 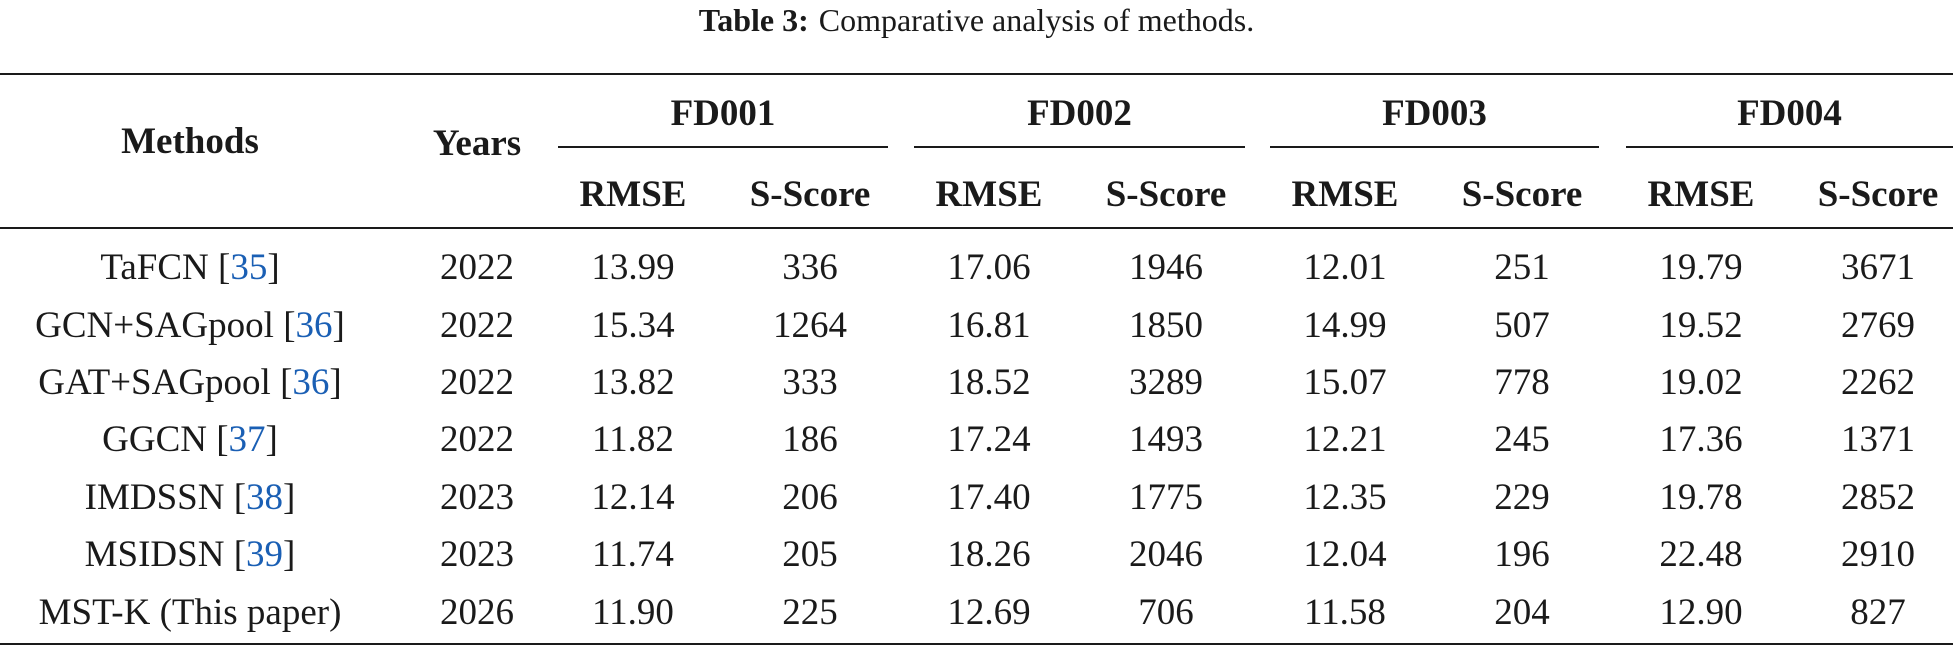 I want to click on value-cell: 1775, so click(x=1166, y=497).